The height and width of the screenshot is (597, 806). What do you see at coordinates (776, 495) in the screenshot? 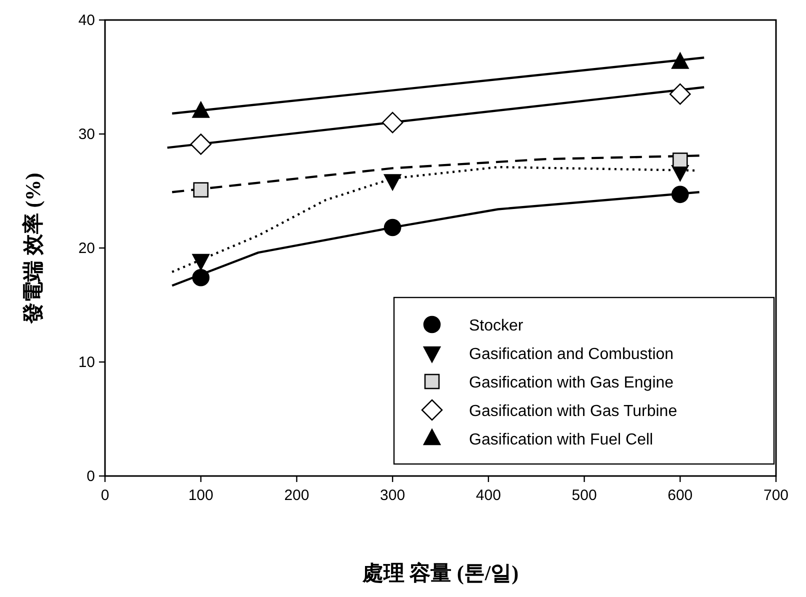
I see `x-tick-label: 700` at bounding box center [776, 495].